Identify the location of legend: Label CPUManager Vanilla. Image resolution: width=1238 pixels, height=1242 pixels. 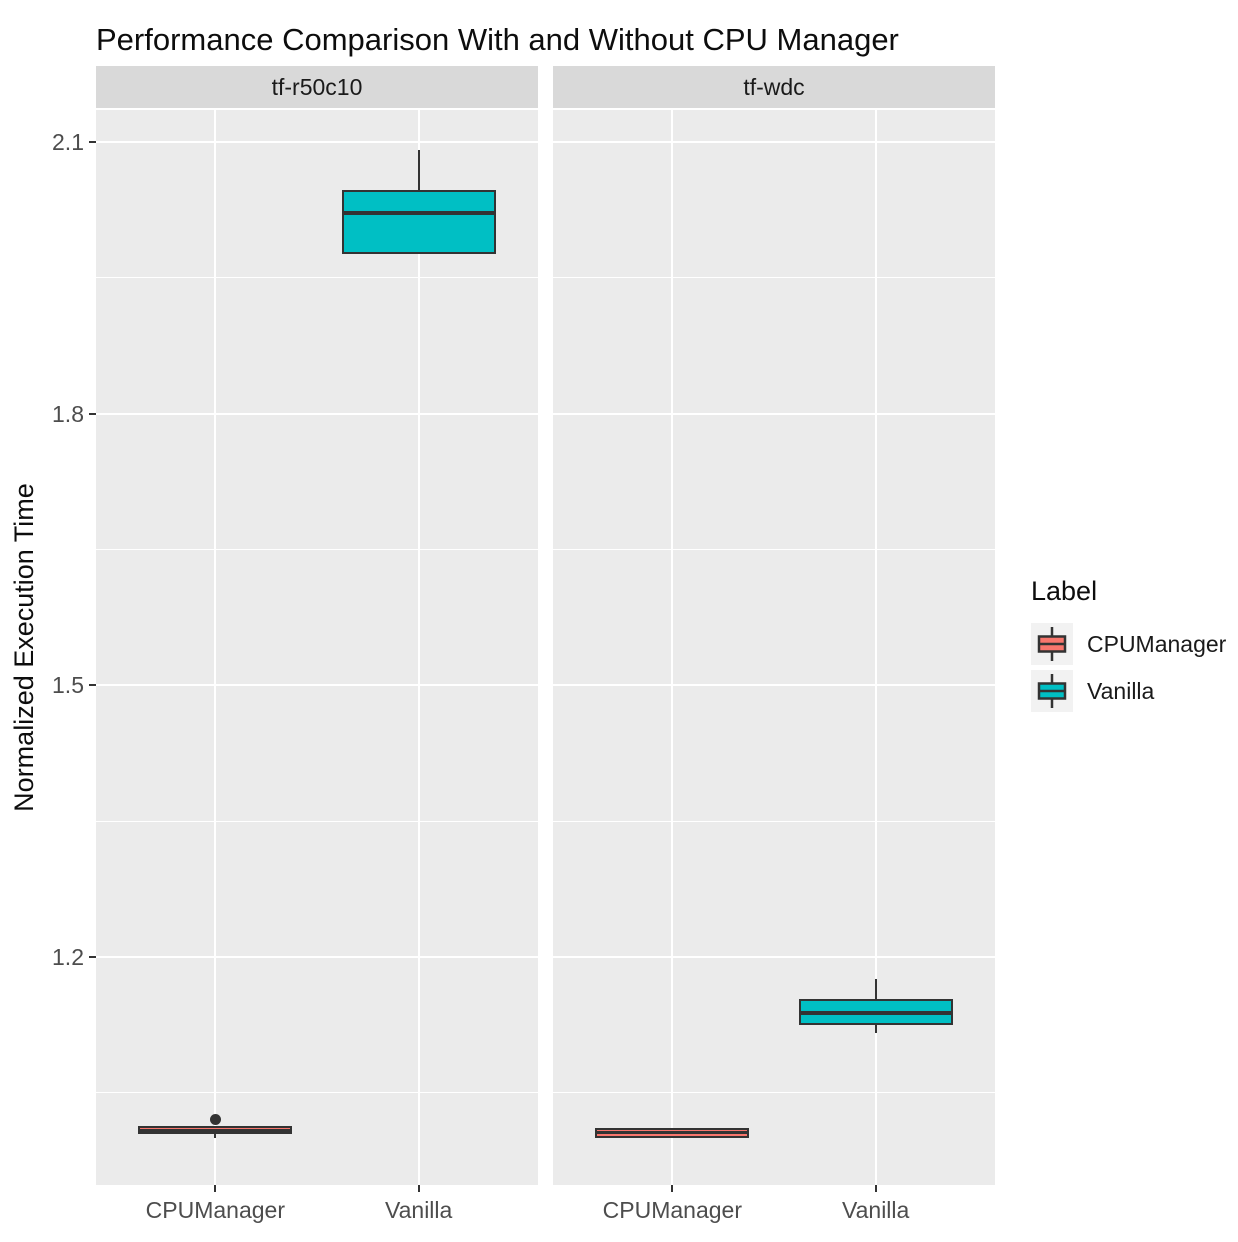
(1128, 644).